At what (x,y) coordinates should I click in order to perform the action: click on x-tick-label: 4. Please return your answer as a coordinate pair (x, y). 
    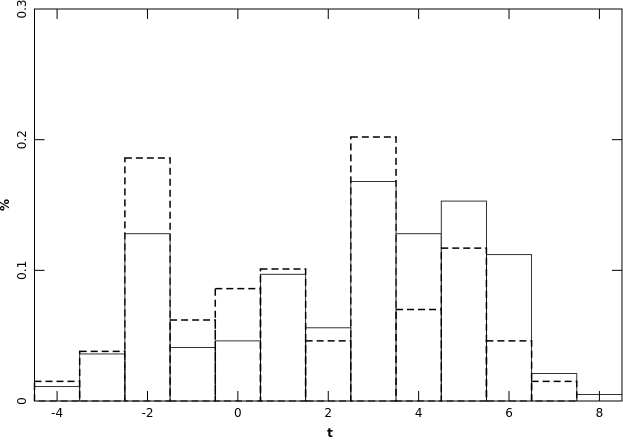
    Looking at the image, I should click on (419, 413).